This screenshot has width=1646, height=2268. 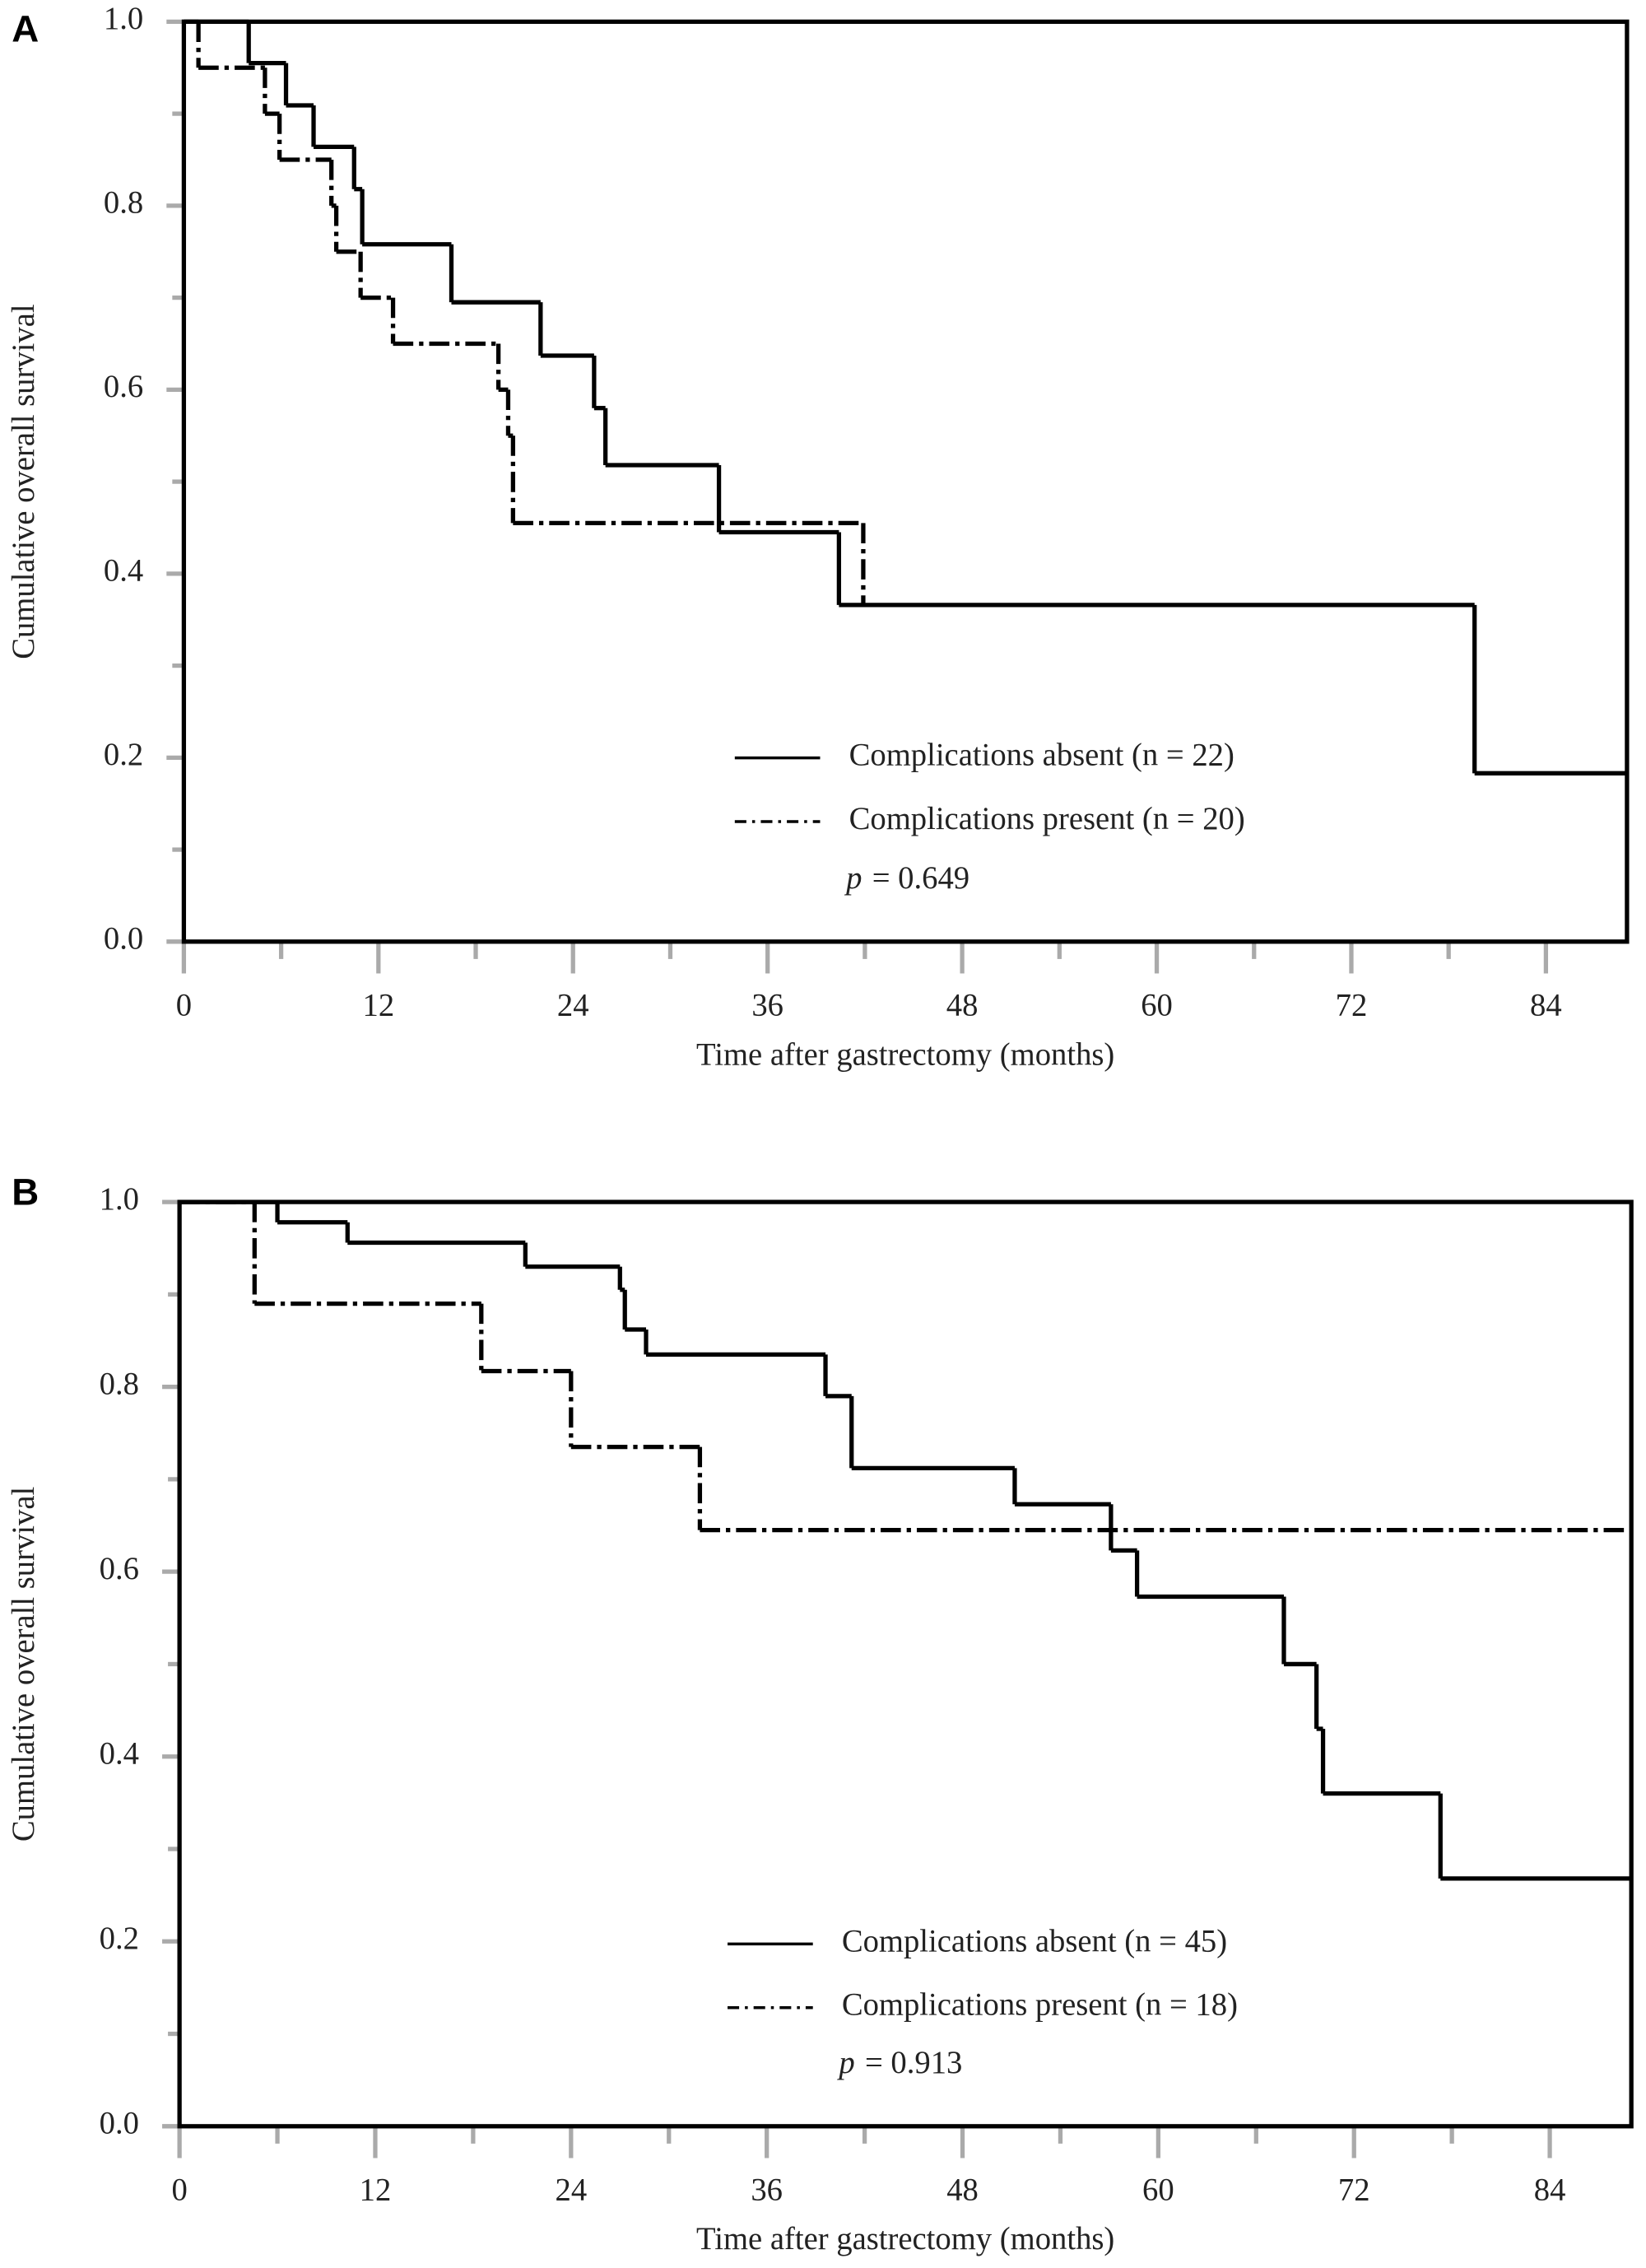 What do you see at coordinates (1040, 2005) in the screenshot?
I see `legend-label: Complications present (n = 18)` at bounding box center [1040, 2005].